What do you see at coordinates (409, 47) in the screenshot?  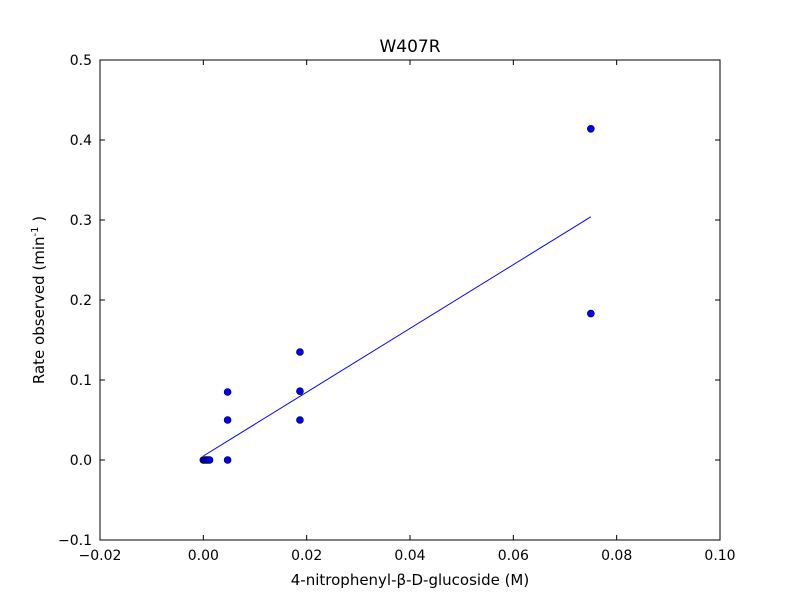 I see `chart-title: W407R` at bounding box center [409, 47].